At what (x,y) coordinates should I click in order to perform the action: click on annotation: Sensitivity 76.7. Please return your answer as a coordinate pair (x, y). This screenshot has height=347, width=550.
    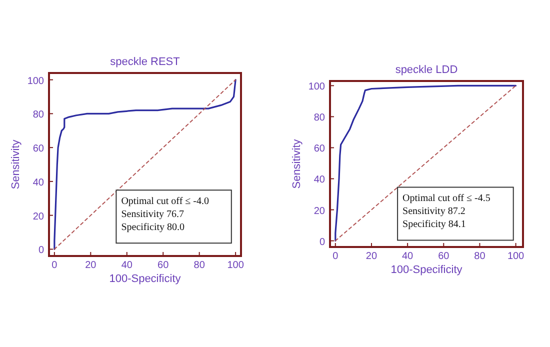
    Looking at the image, I should click on (152, 214).